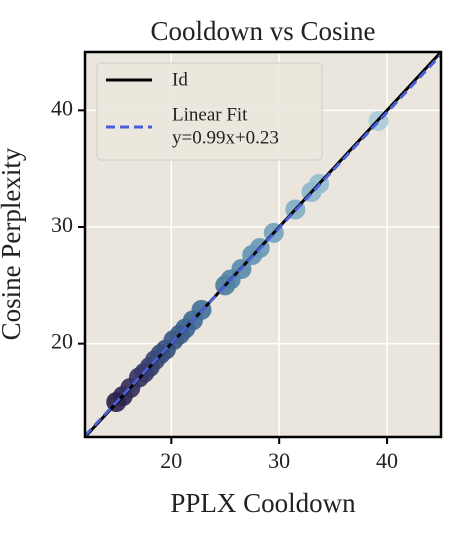  What do you see at coordinates (180, 79) in the screenshot?
I see `legend-label: Id` at bounding box center [180, 79].